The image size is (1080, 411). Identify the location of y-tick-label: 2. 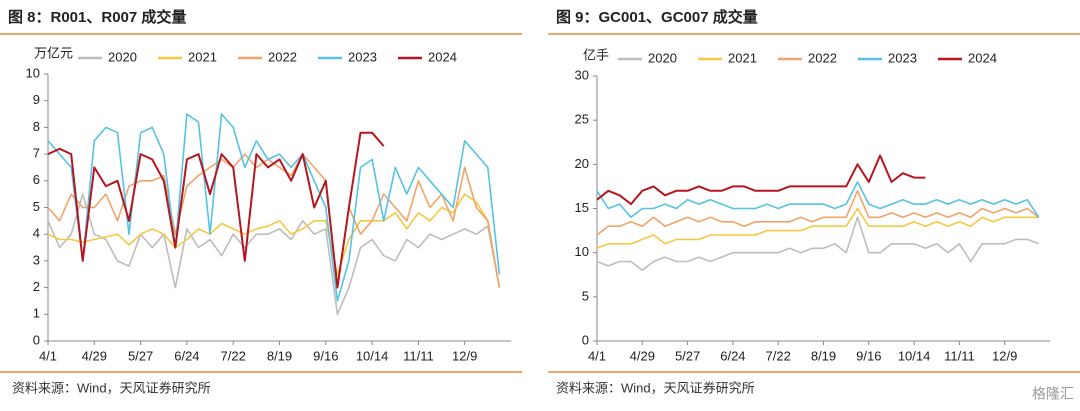
(36, 286).